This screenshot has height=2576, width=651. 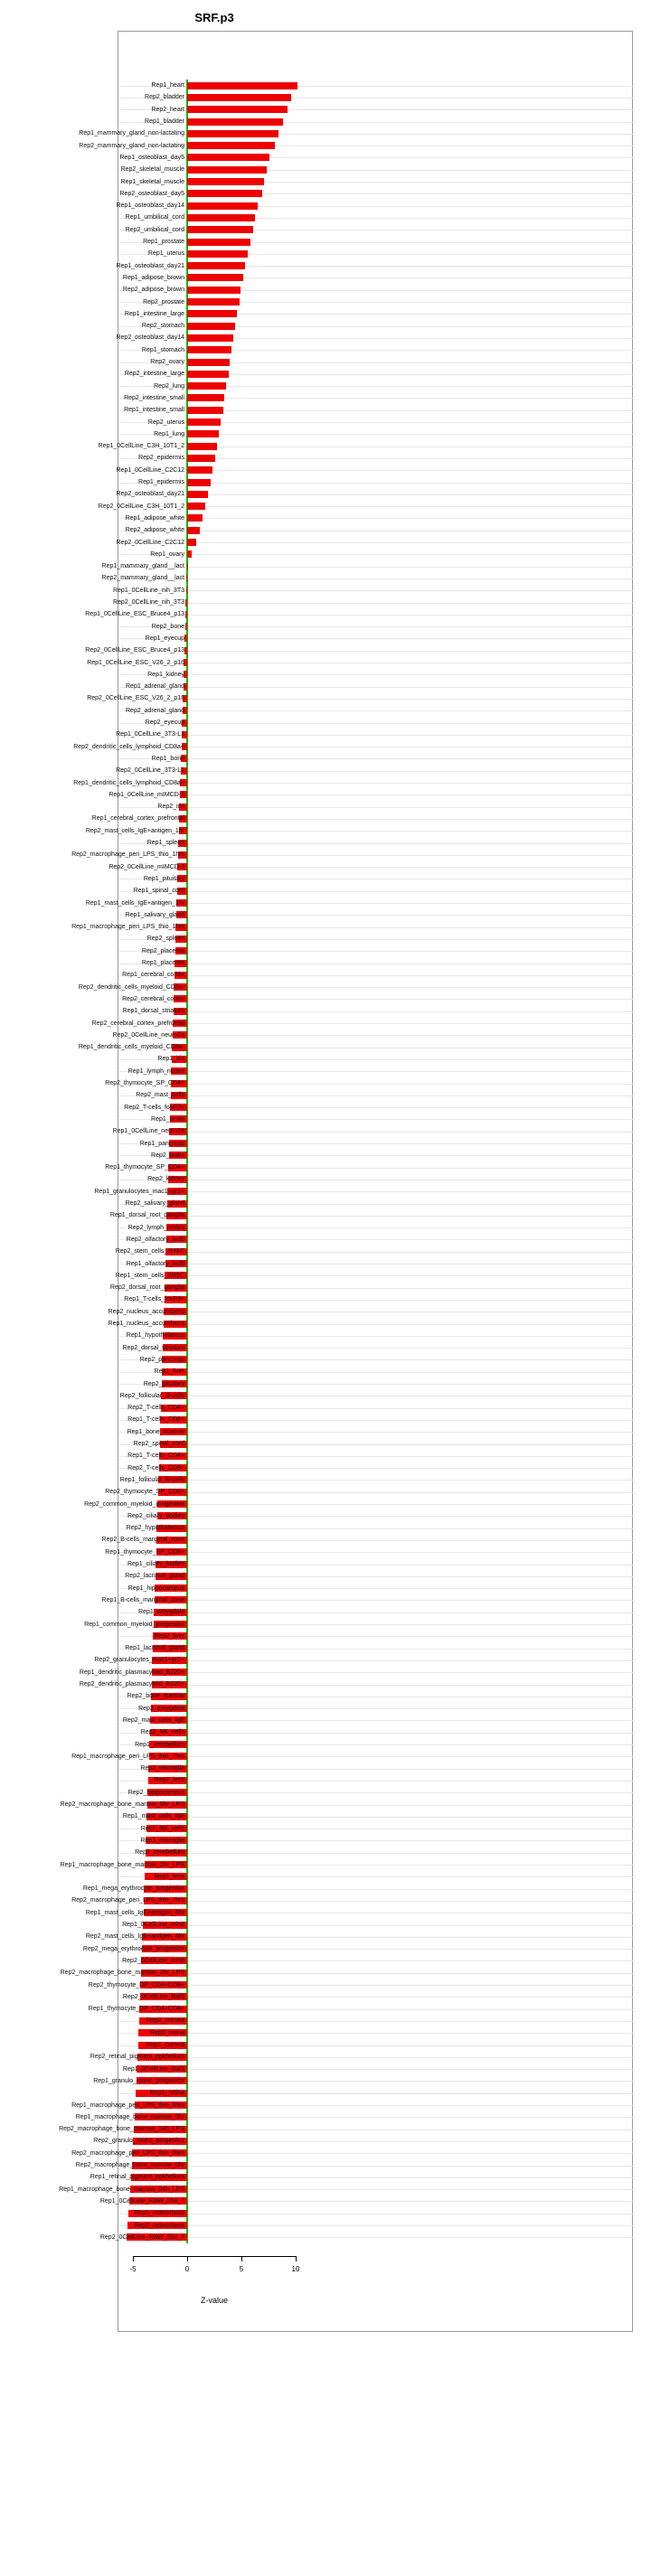 I want to click on bar-row: Rep2_lymph_nodes, so click(x=326, y=1228).